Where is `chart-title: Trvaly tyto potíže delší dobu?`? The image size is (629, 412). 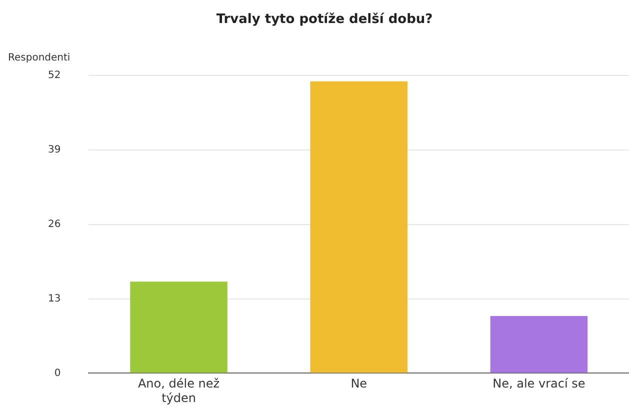 chart-title: Trvaly tyto potíže delší dobu? is located at coordinates (324, 20).